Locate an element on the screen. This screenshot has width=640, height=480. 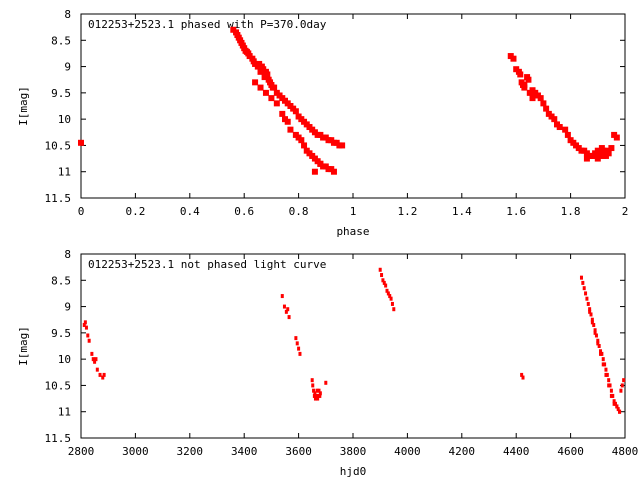
x-tick-label: 0.6 is located at coordinates (244, 211).